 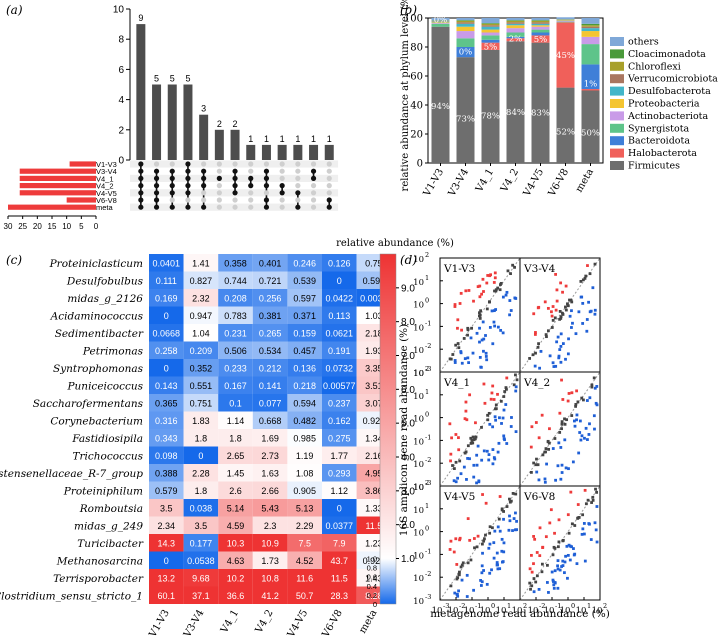 What do you see at coordinates (418, 465) in the screenshot?
I see `scatter-y-tick-label: 10` at bounding box center [418, 465].